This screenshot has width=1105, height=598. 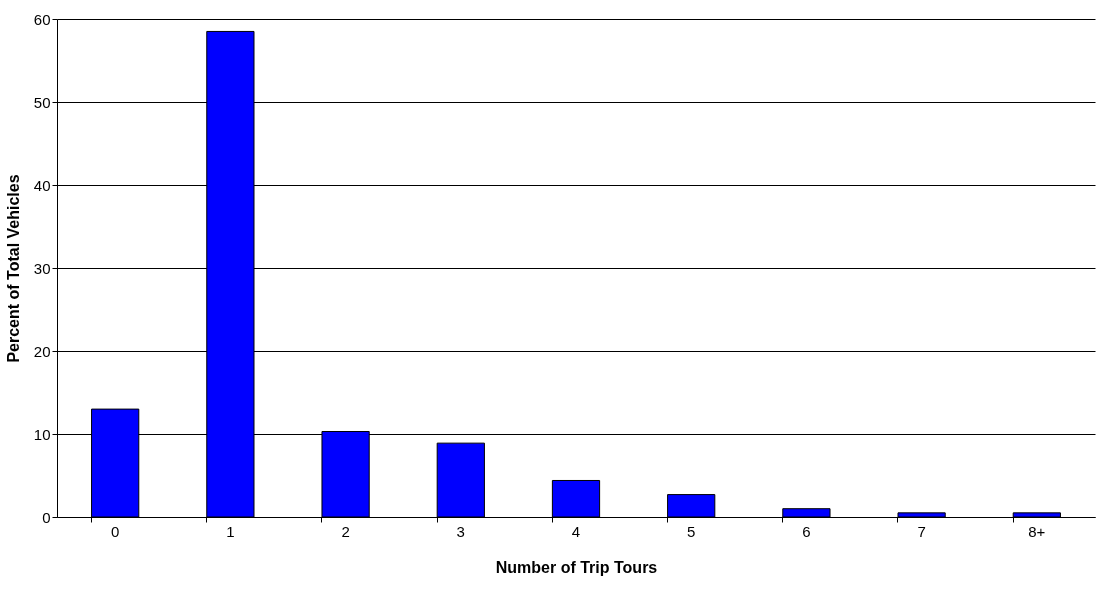 What do you see at coordinates (691, 531) in the screenshot?
I see `x-tick-label: 5` at bounding box center [691, 531].